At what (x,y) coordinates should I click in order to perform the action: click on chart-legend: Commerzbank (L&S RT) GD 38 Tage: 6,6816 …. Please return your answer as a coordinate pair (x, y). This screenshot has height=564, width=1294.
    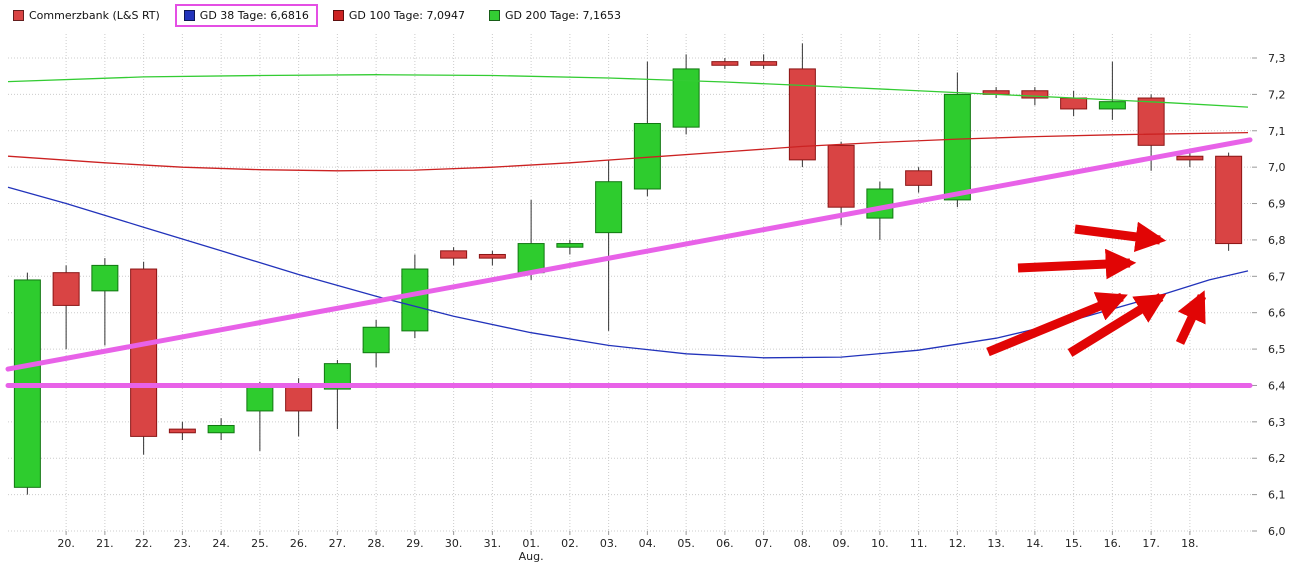
    Looking at the image, I should click on (317, 15).